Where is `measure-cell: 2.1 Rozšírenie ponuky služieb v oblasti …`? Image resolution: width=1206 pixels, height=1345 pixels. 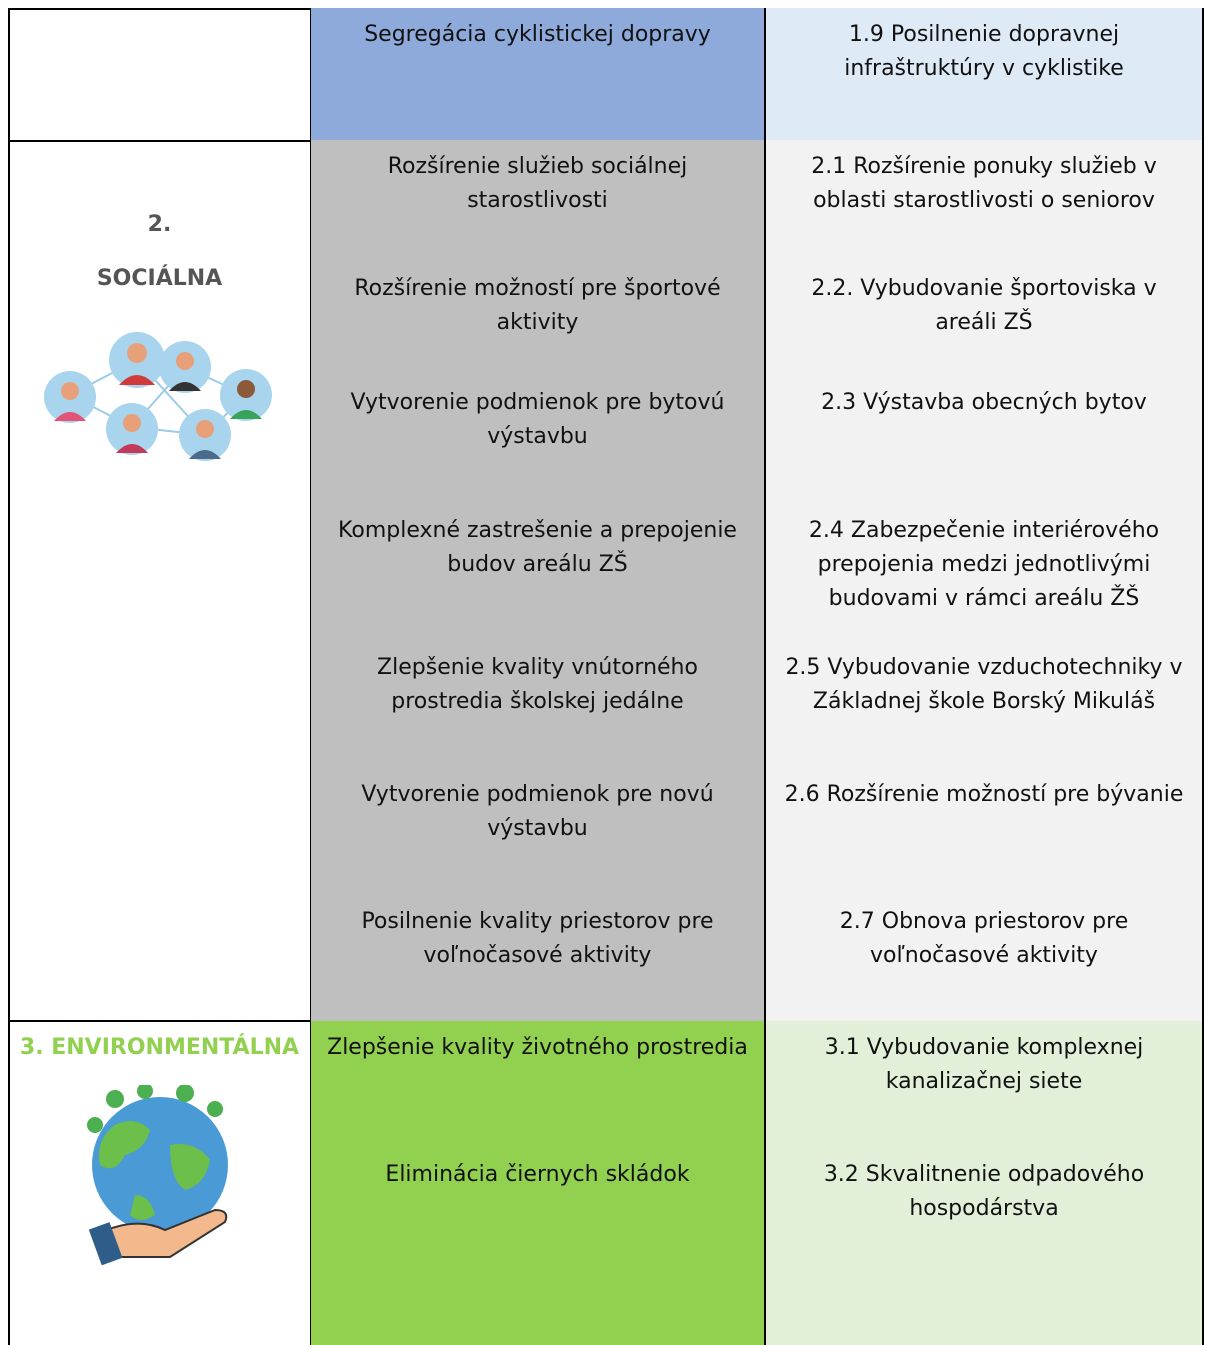
measure-cell: 2.1 Rozšírenie ponuky služieb v oblasti … is located at coordinates (985, 202).